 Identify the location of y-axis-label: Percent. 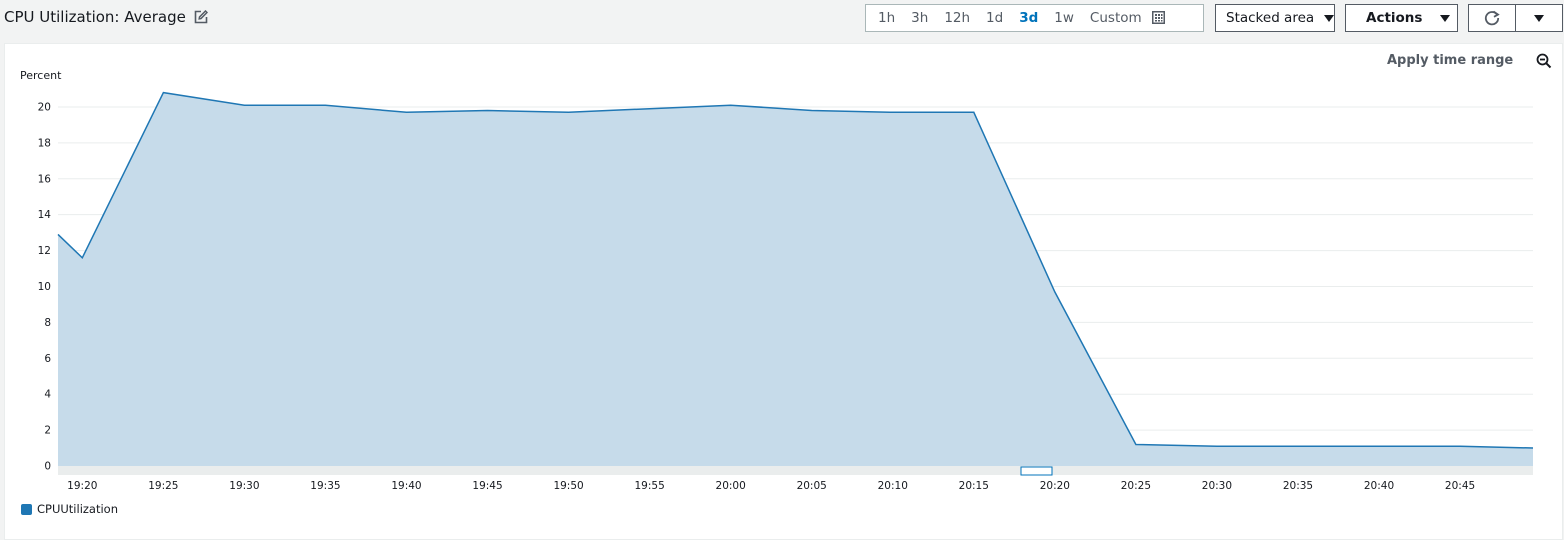
(41, 75).